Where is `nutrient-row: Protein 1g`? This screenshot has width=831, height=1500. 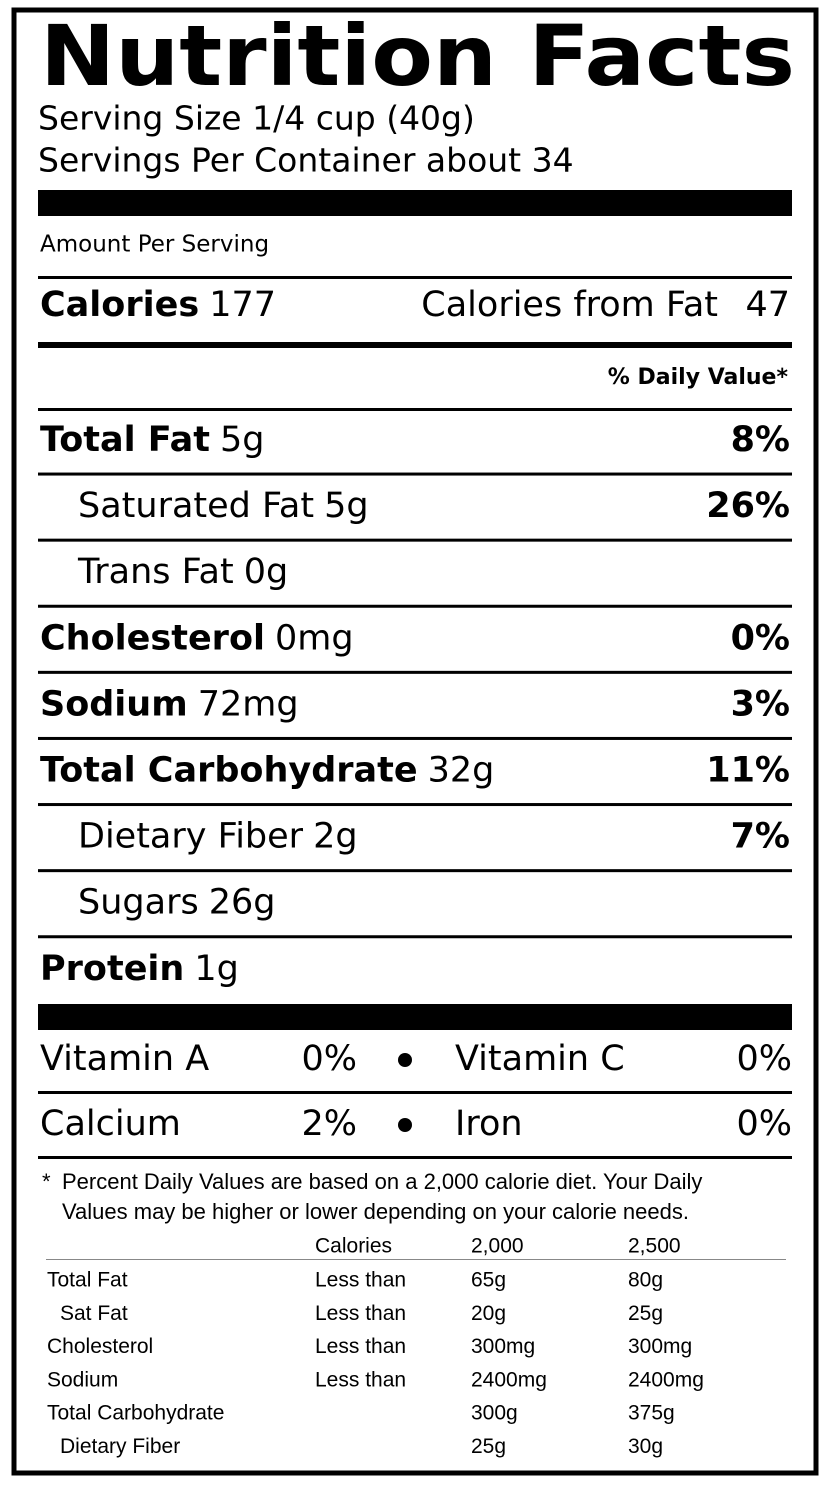
nutrient-row: Protein 1g is located at coordinates (139, 969).